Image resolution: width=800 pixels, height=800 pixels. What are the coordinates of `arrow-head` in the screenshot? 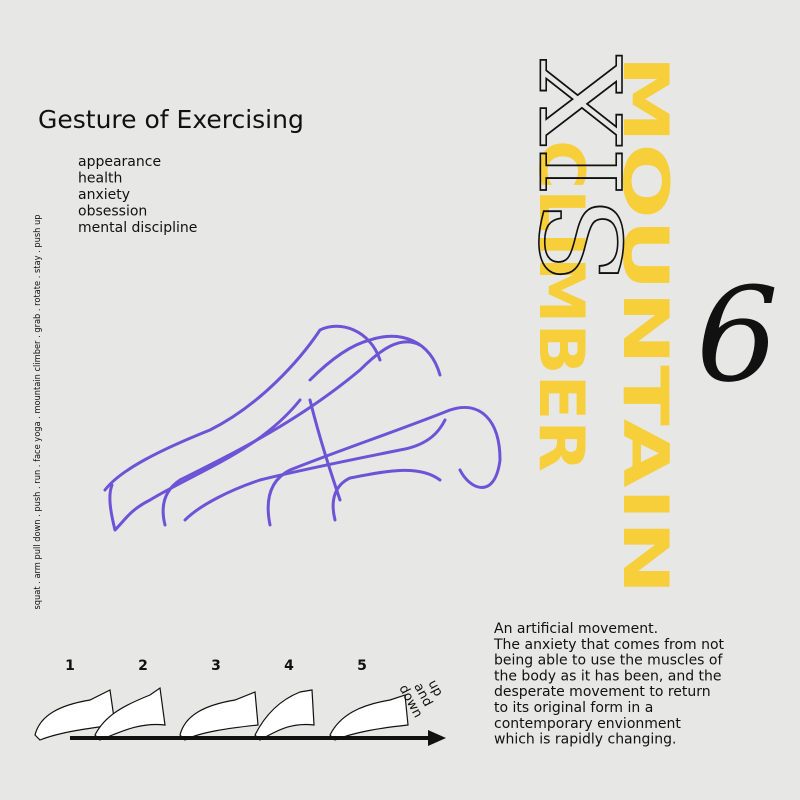 It's located at (437, 738).